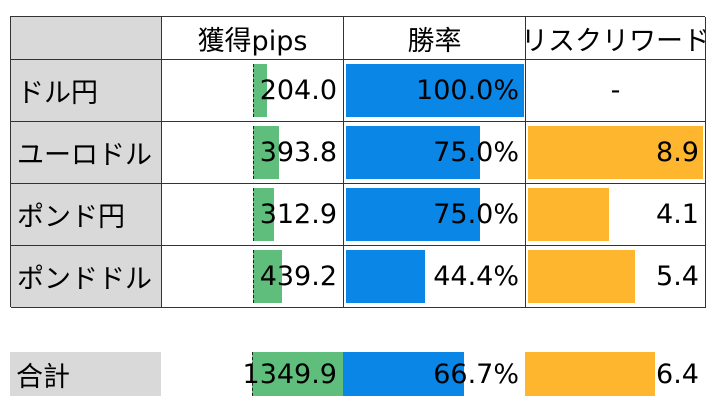 The height and width of the screenshot is (403, 714). Describe the element at coordinates (298, 90) in the screenshot. I see `row-pips-value: 204.0` at that location.